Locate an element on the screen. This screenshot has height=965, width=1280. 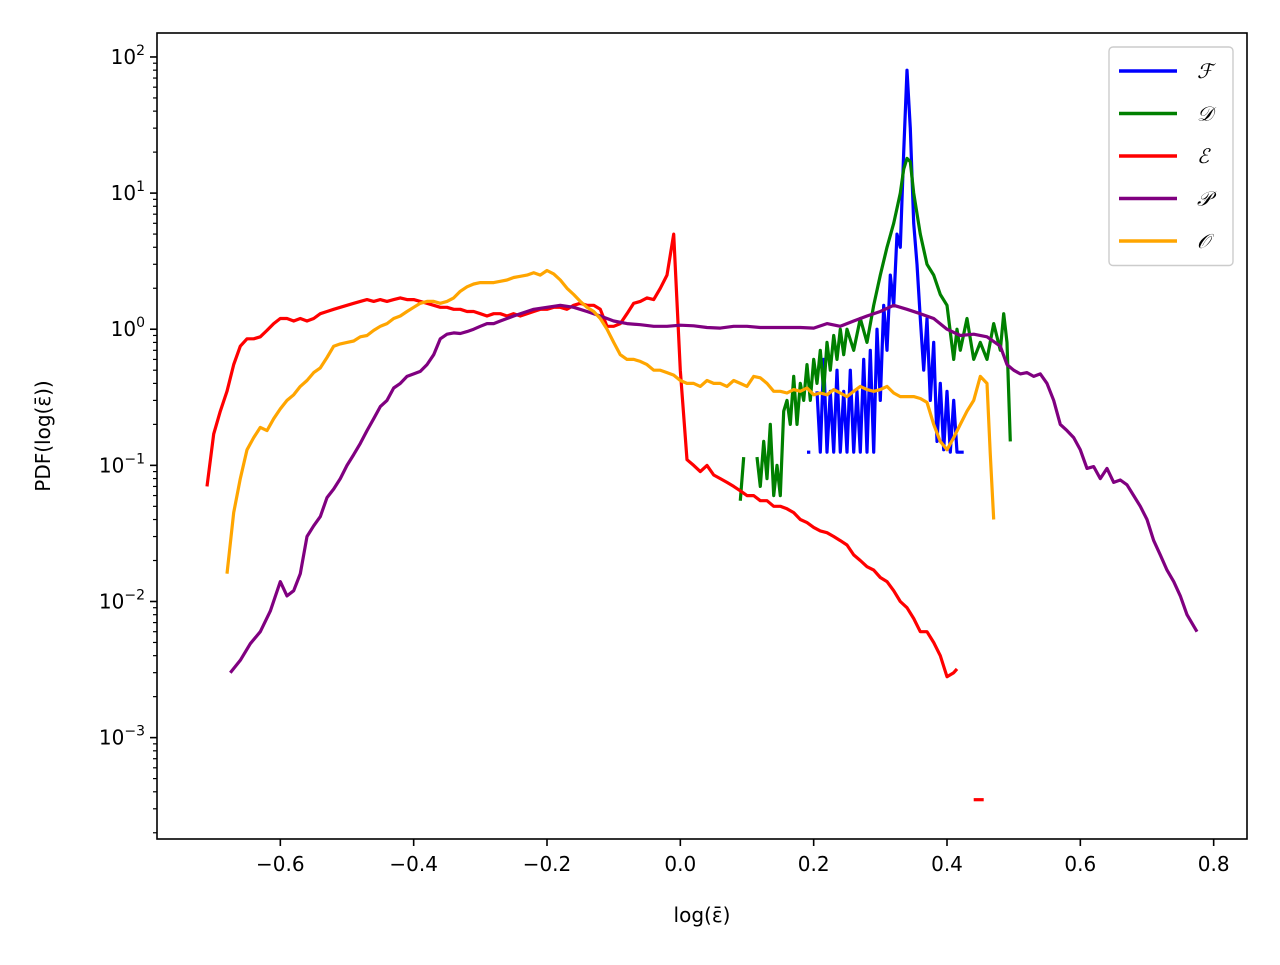
y-tick-label: 10¹ is located at coordinates (128, 192).